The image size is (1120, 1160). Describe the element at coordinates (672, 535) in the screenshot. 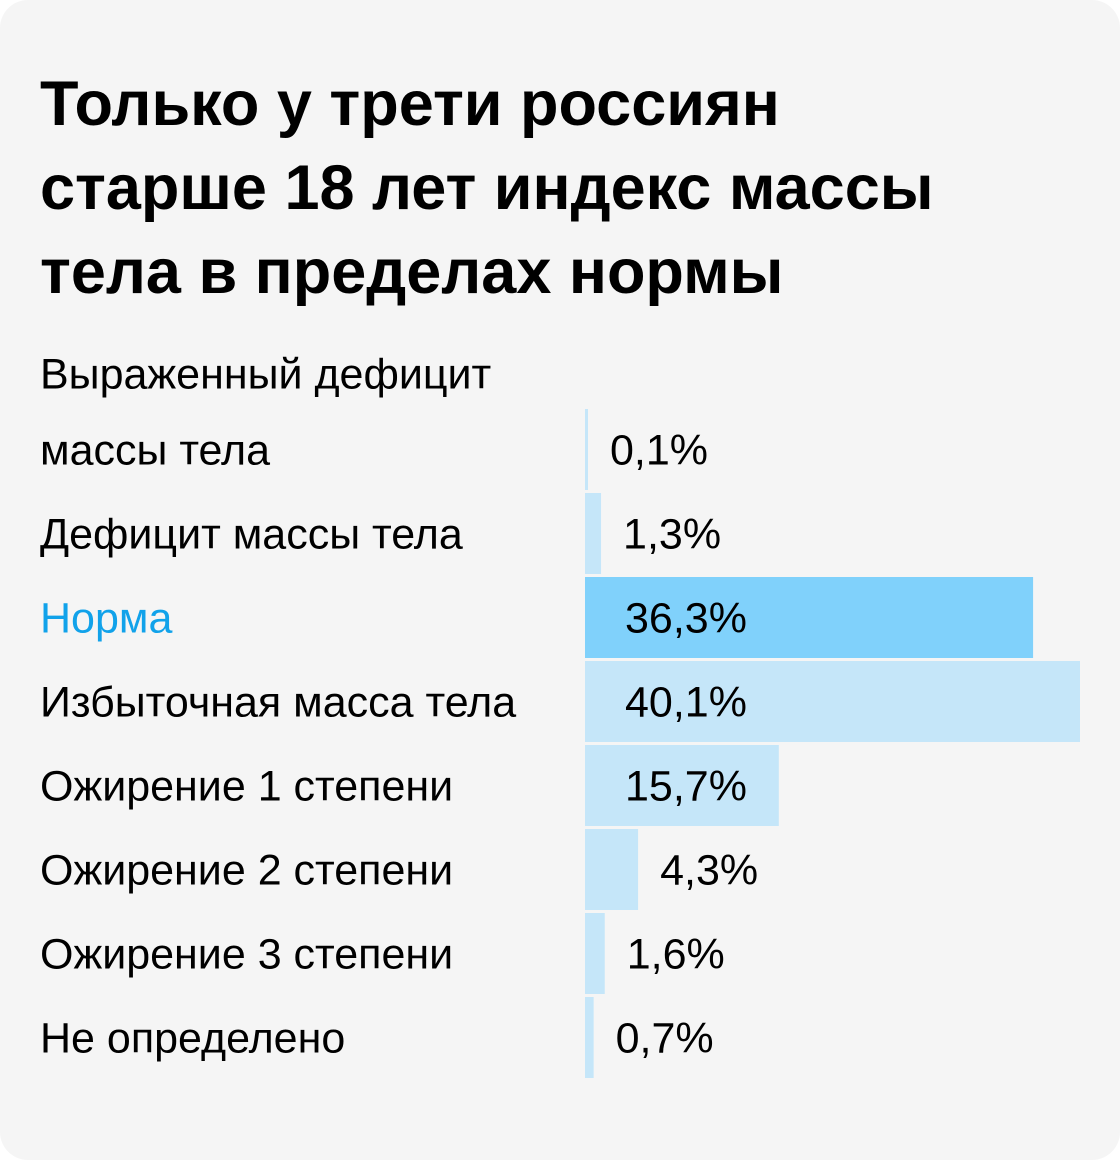

I see `value-label: 1,3%` at that location.